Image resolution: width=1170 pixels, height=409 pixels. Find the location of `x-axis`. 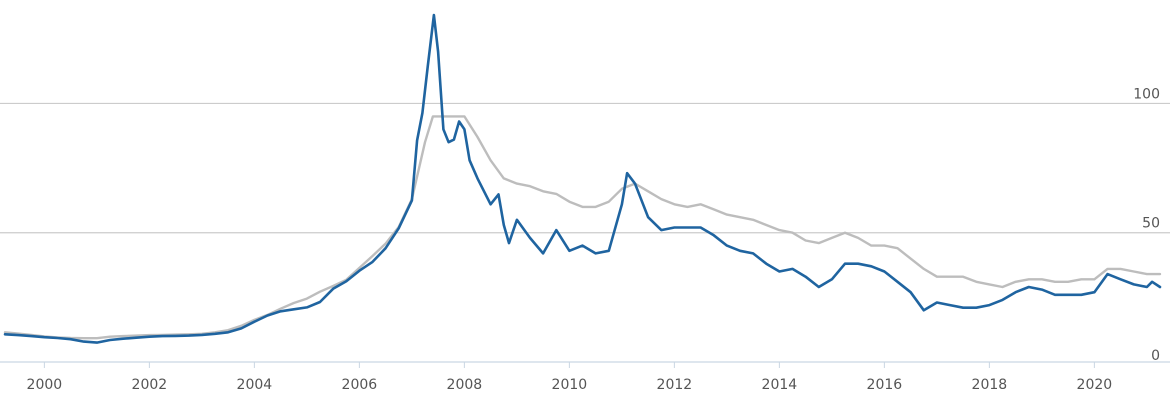

x-axis is located at coordinates (585, 364).